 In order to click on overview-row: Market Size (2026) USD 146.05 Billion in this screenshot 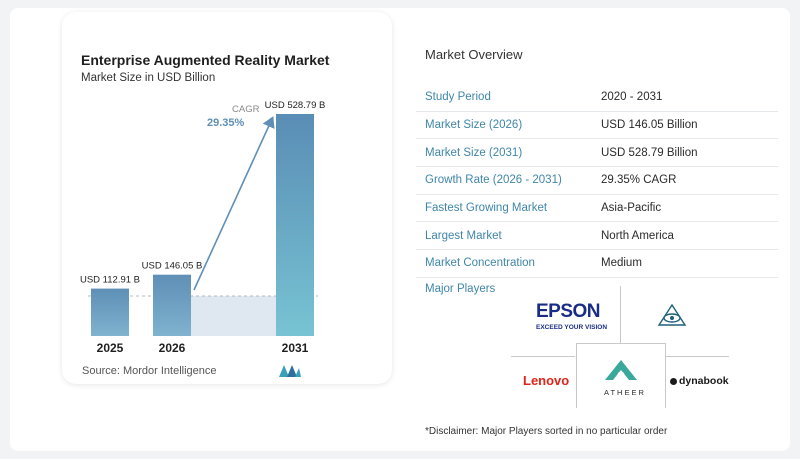, I will do `click(597, 126)`.